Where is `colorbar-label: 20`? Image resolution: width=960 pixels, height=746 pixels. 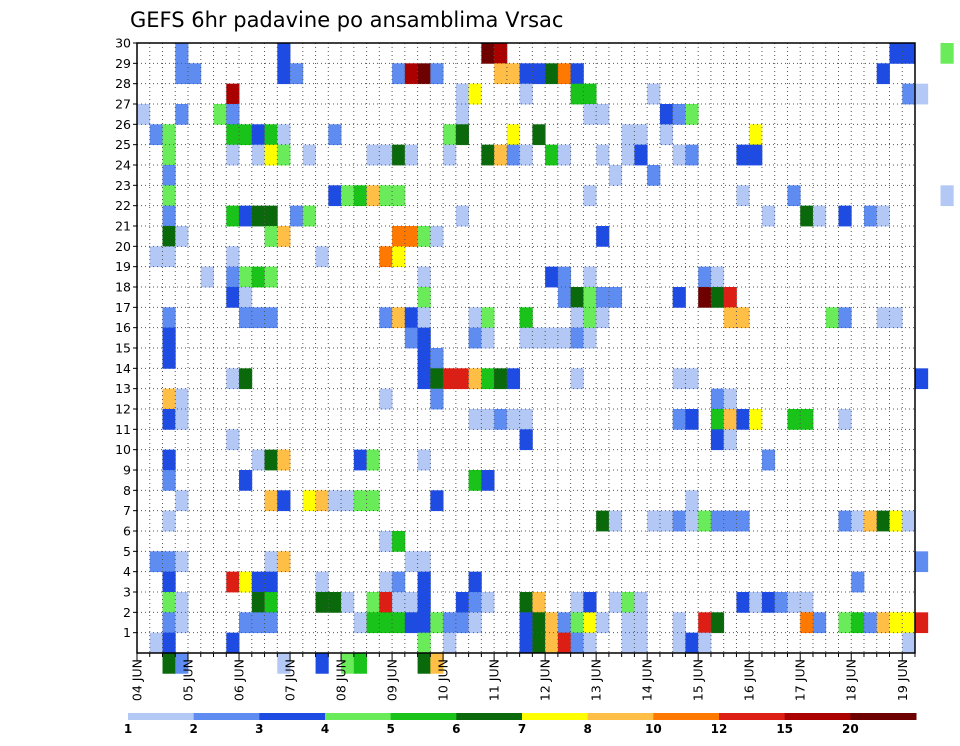
colorbar-label: 20 is located at coordinates (850, 729).